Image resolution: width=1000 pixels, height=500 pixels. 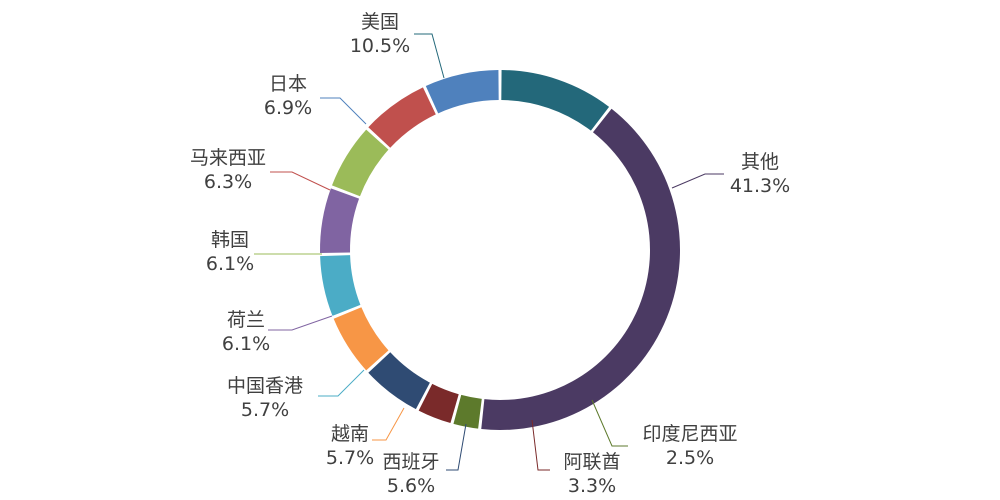 I want to click on slice-name-label: 越南, so click(x=350, y=434).